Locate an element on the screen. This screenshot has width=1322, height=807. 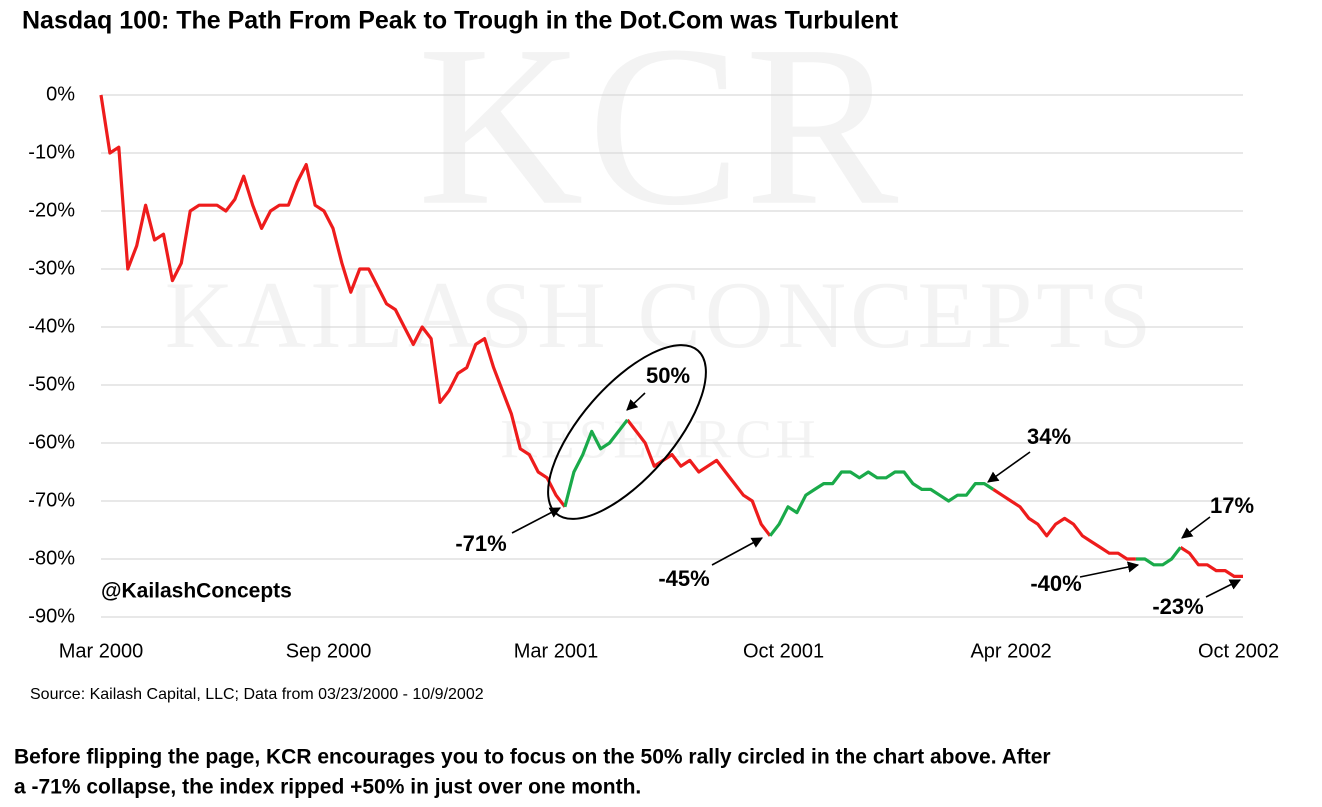
y-tick-label: -30% is located at coordinates (51, 268).